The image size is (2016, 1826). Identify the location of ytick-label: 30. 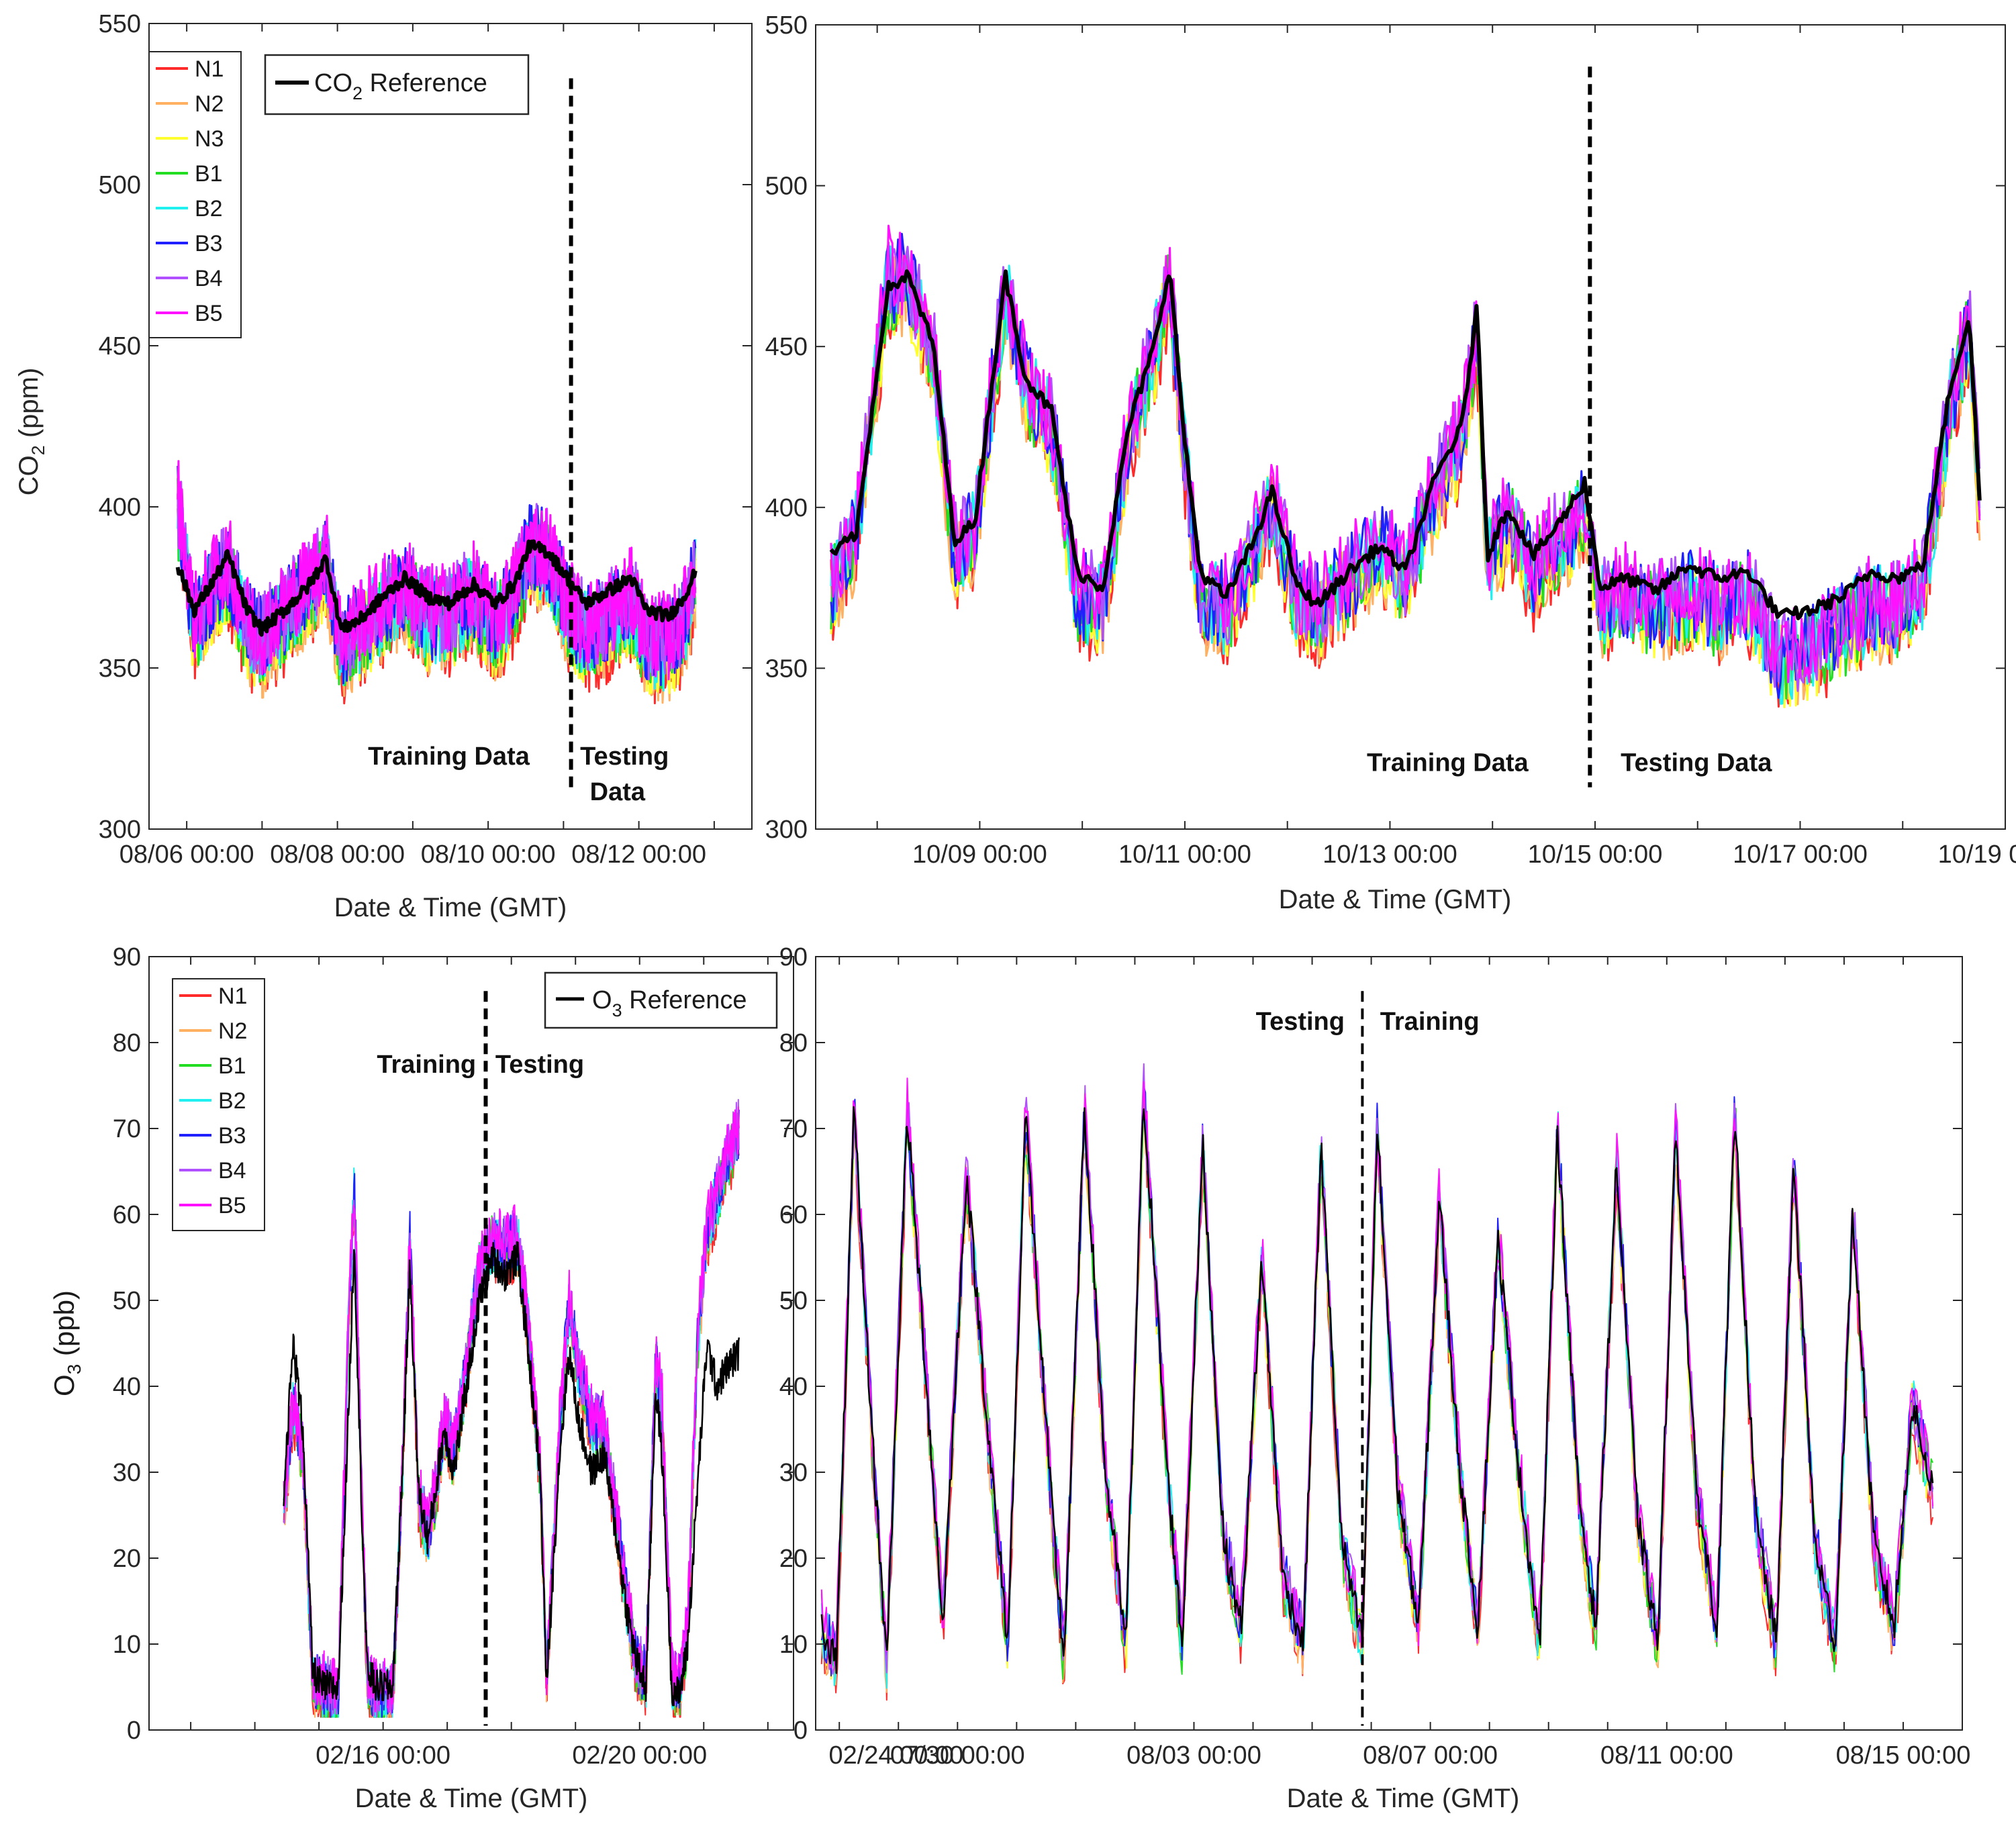
(793, 1473).